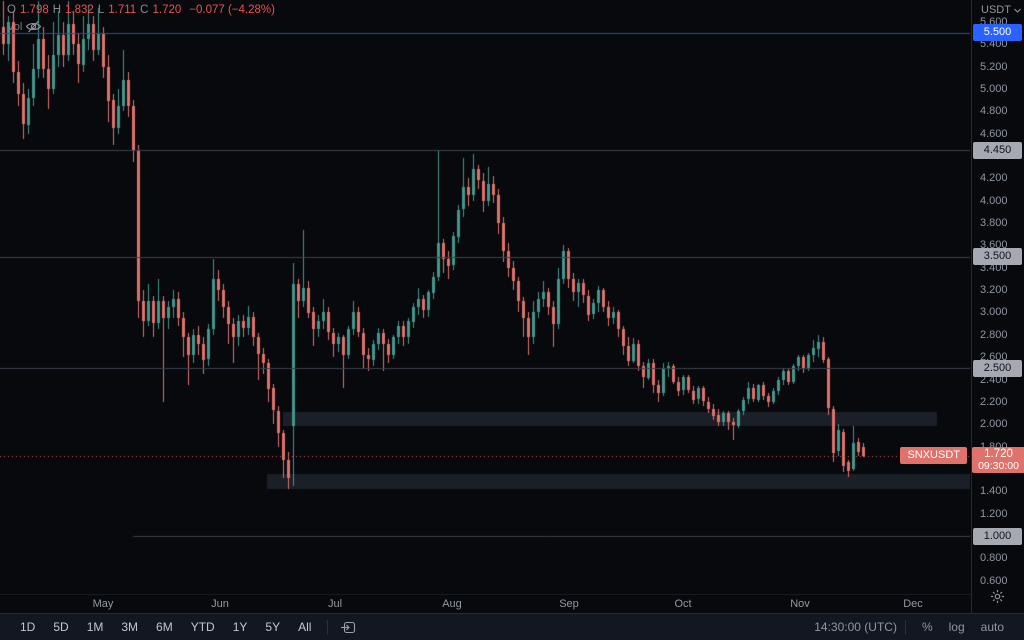 Image resolution: width=1024 pixels, height=640 pixels. I want to click on currency-dropdown: USDT, so click(1001, 10).